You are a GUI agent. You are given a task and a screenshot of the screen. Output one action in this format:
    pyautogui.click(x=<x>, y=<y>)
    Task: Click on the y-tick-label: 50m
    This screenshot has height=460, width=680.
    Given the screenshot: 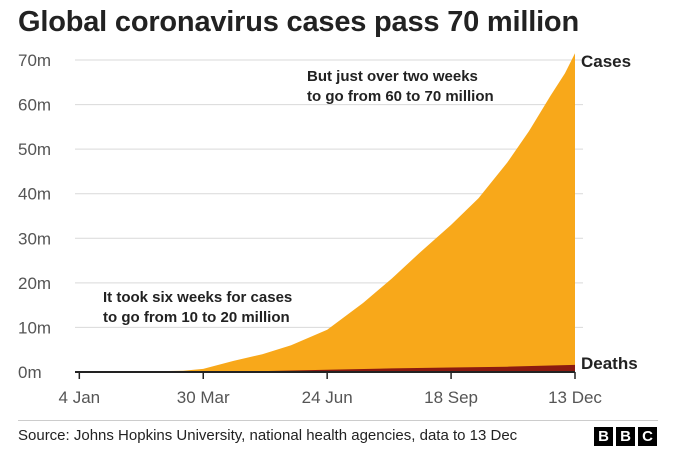 What is the action you would take?
    pyautogui.click(x=34, y=149)
    